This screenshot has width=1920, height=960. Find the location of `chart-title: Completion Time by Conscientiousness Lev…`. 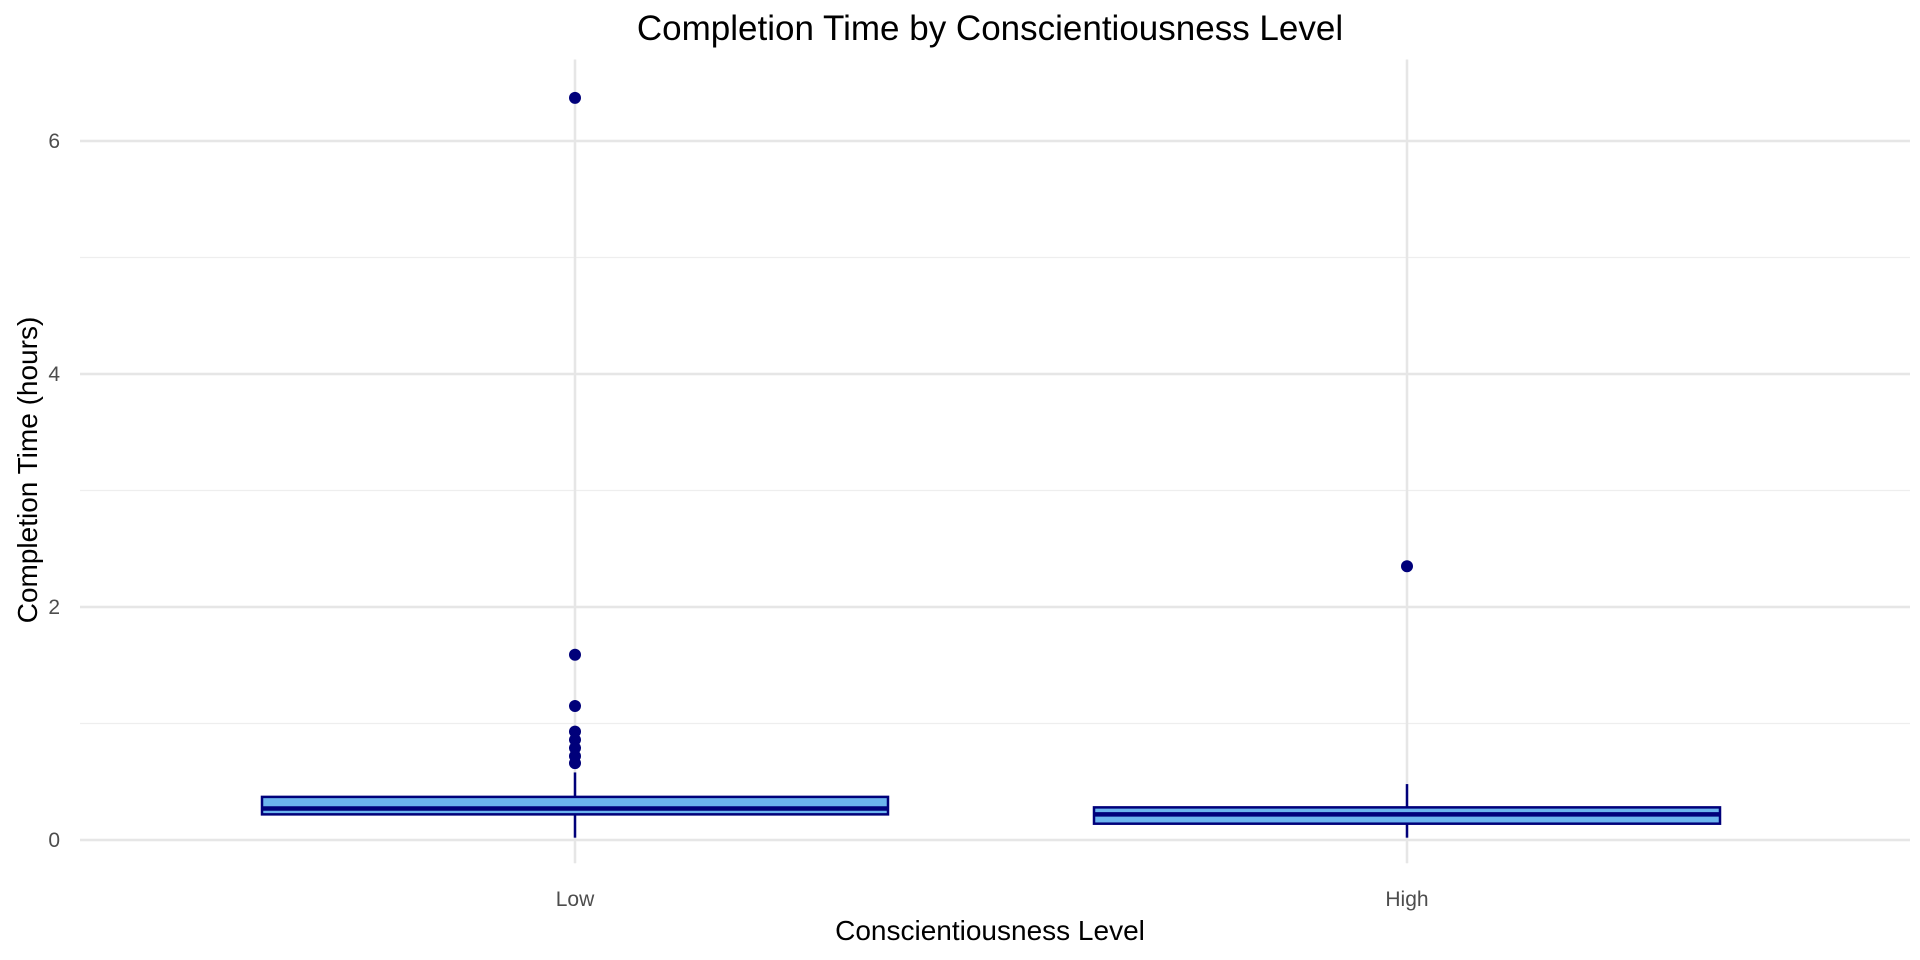

chart-title: Completion Time by Conscientiousness Lev… is located at coordinates (990, 28).